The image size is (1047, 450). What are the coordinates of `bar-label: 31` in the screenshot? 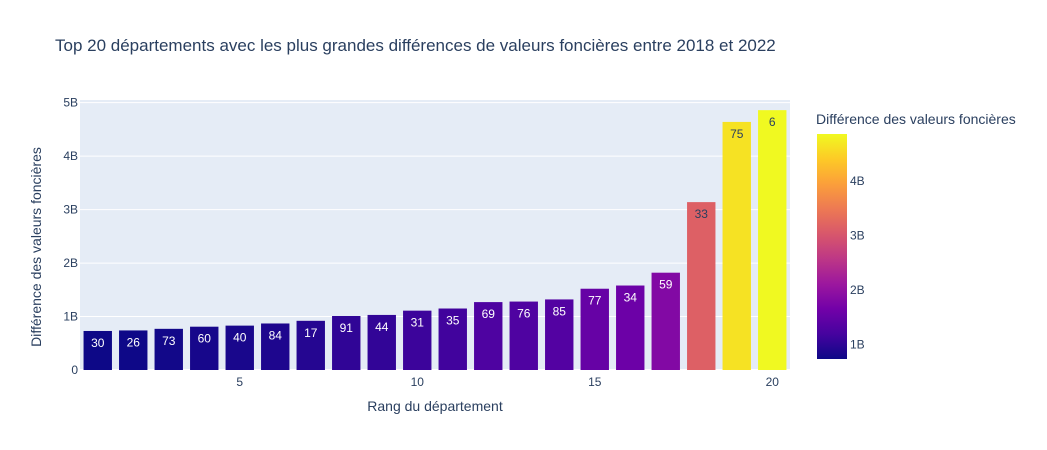 It's located at (418, 323).